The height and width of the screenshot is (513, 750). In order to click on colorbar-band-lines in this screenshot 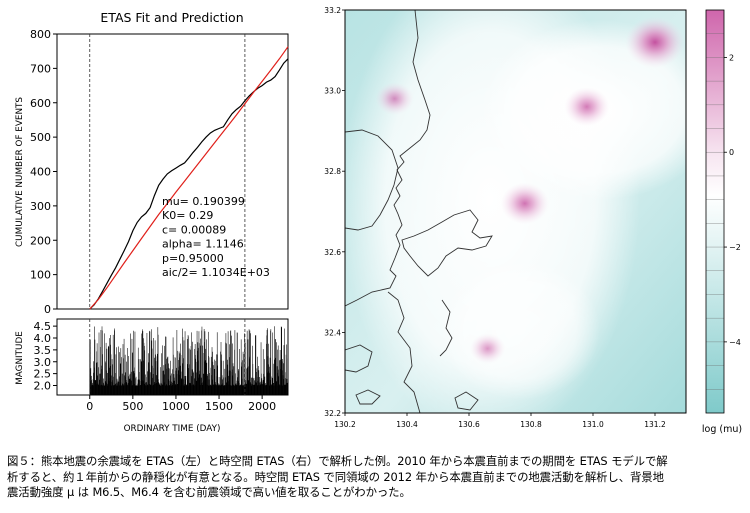, I will do `click(715, 211)`.